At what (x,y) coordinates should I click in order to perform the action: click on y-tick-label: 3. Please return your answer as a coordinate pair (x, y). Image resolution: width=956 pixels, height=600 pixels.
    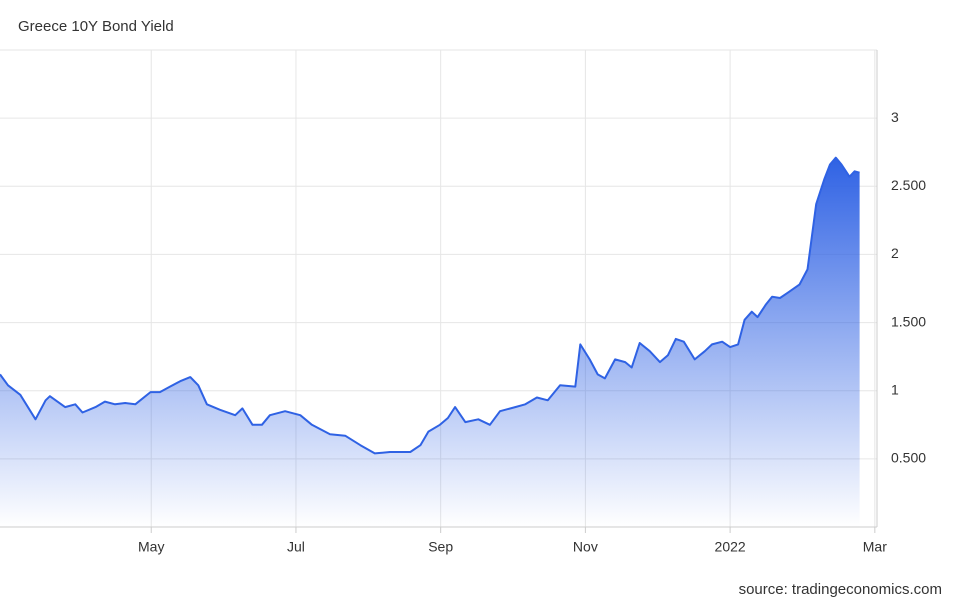
    Looking at the image, I should click on (895, 117).